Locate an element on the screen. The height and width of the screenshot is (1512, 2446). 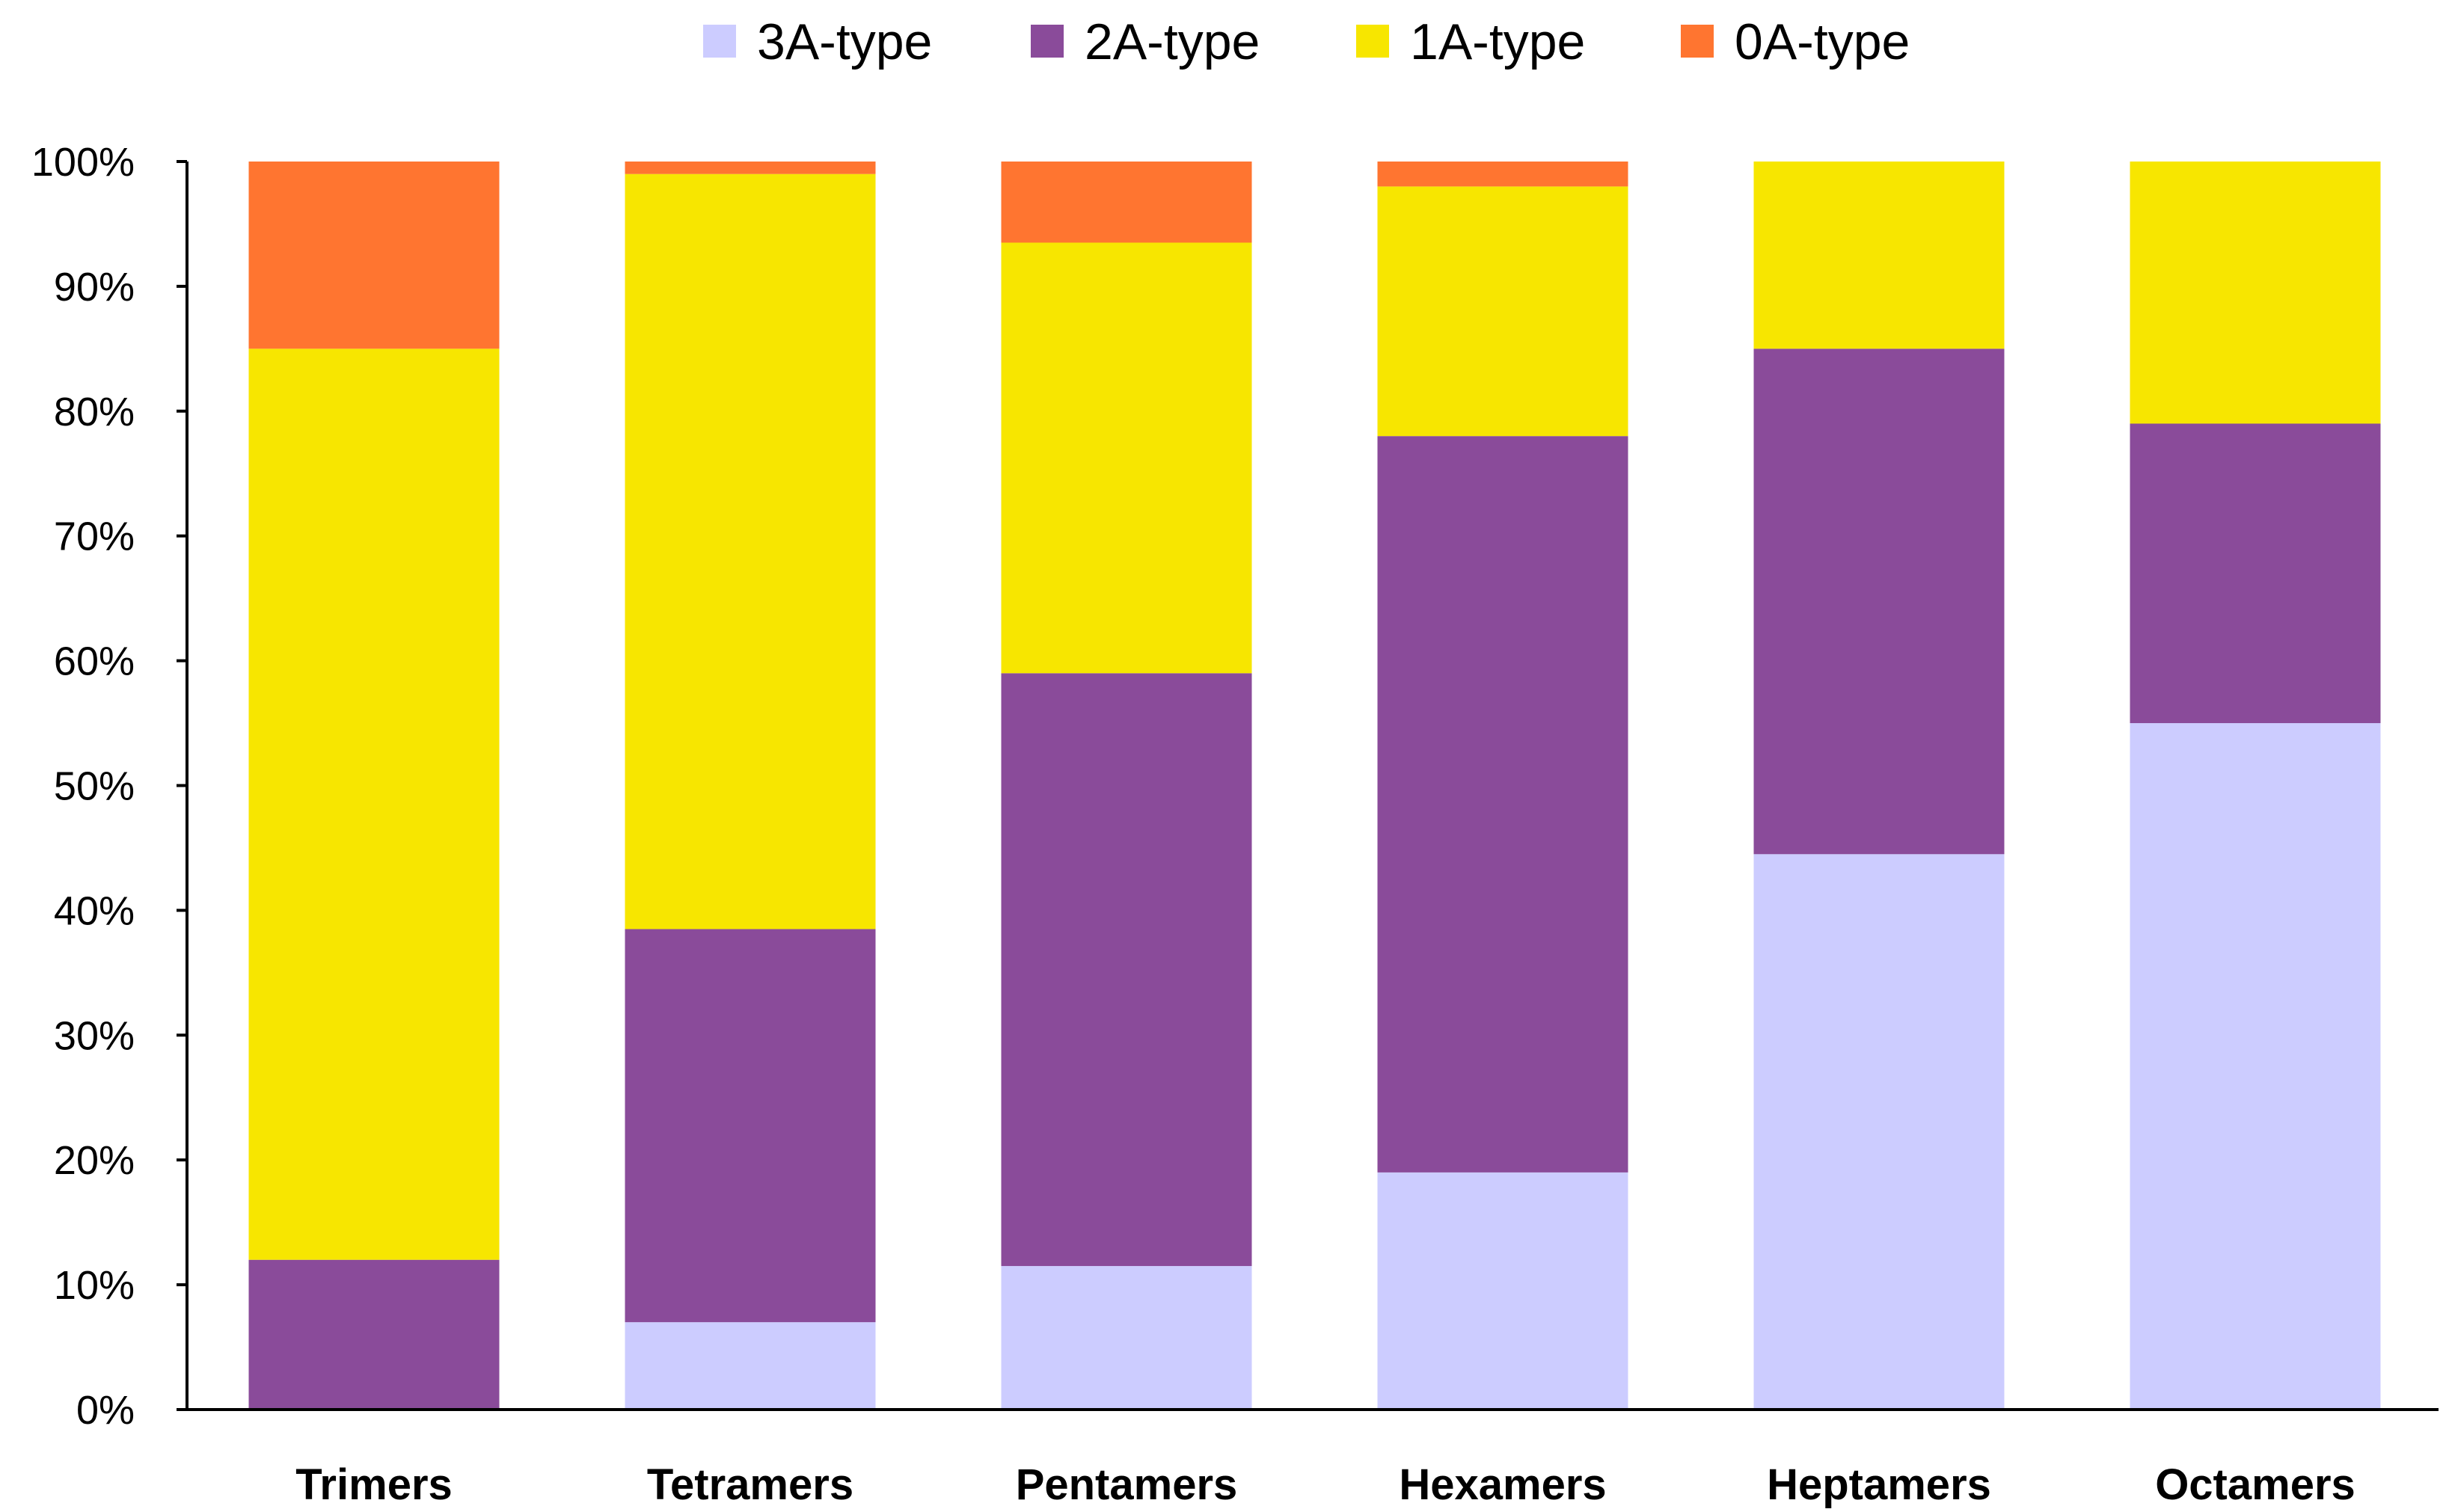
legend-label-2a-type: 2A-type is located at coordinates (1172, 41).